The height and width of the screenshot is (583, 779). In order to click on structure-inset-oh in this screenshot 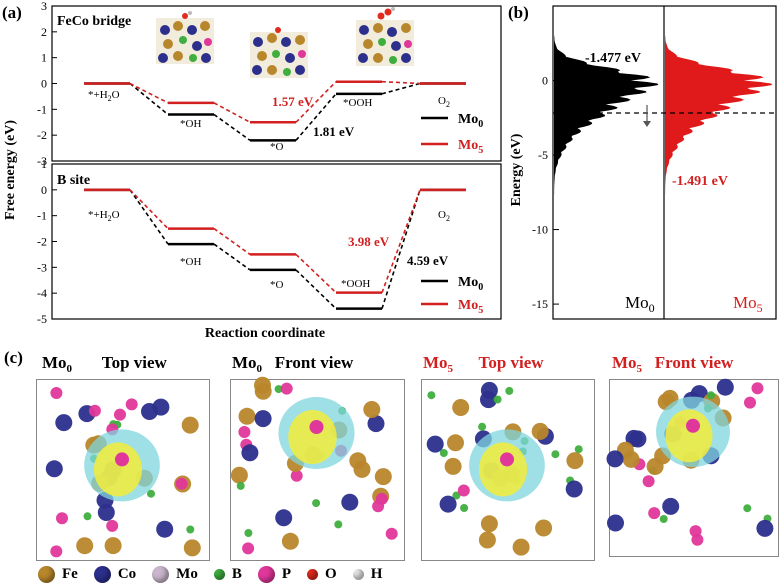, I will do `click(185, 37)`.